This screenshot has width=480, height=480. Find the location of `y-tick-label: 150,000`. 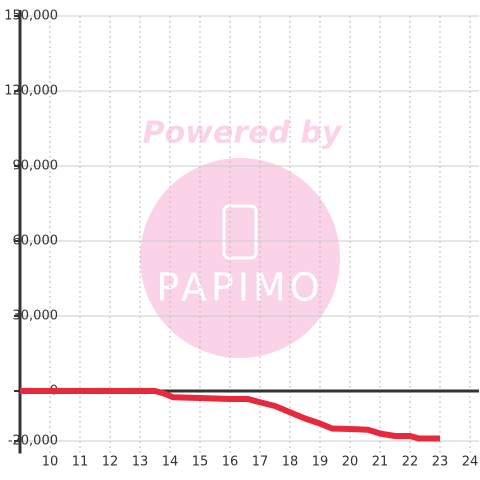

y-tick-label: 150,000 is located at coordinates (31, 16).